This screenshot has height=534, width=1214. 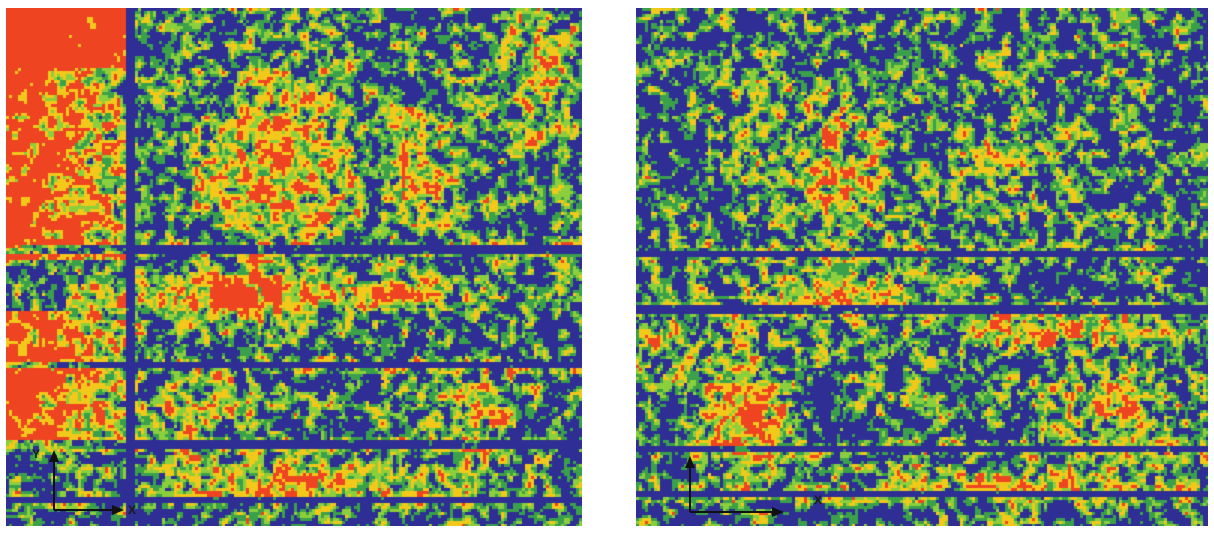 I want to click on right-x-axis-label: X, so click(x=818, y=500).